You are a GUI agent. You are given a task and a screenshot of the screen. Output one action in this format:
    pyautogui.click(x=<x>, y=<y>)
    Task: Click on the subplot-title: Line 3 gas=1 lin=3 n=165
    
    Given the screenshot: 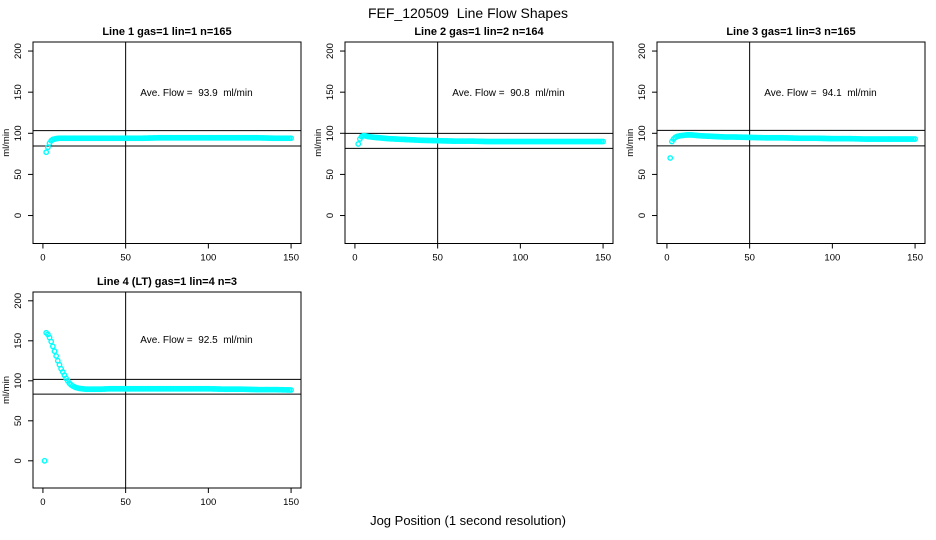 What is the action you would take?
    pyautogui.click(x=790, y=32)
    